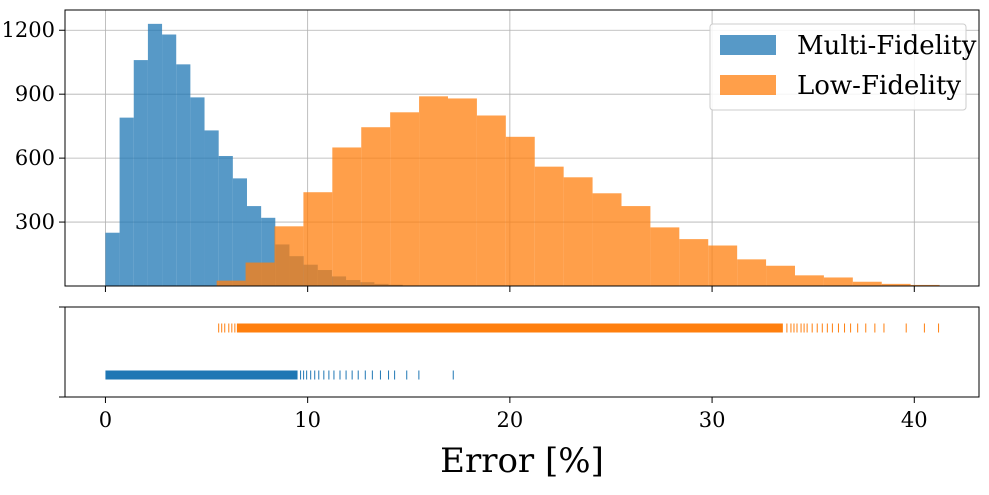 The height and width of the screenshot is (495, 989). I want to click on legend-swatch-multi-fidelity, so click(748, 45).